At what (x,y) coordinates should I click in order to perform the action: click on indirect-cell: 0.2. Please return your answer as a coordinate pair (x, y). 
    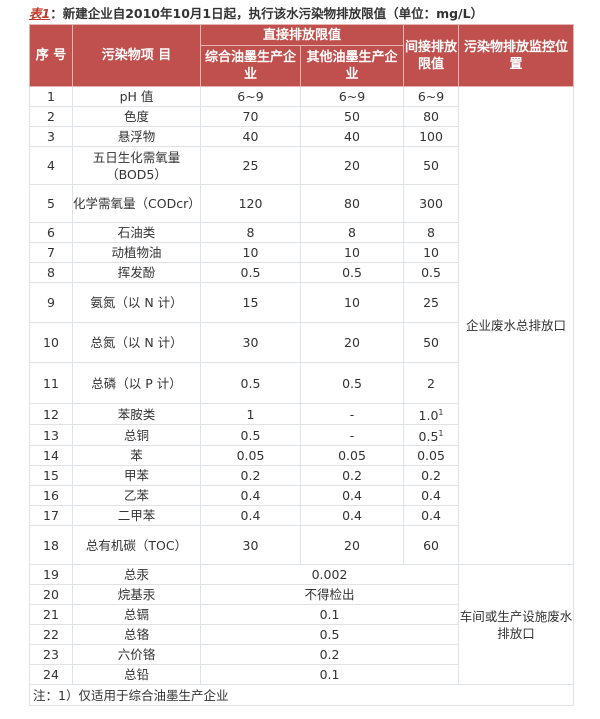
    Looking at the image, I should click on (431, 476).